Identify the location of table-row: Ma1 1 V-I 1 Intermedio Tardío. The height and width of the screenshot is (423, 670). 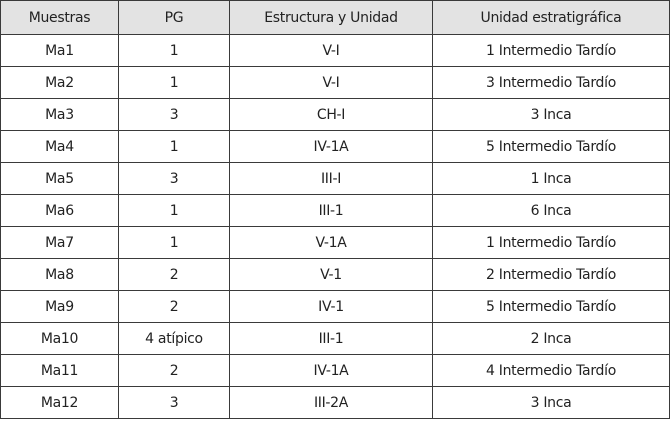
(335, 50).